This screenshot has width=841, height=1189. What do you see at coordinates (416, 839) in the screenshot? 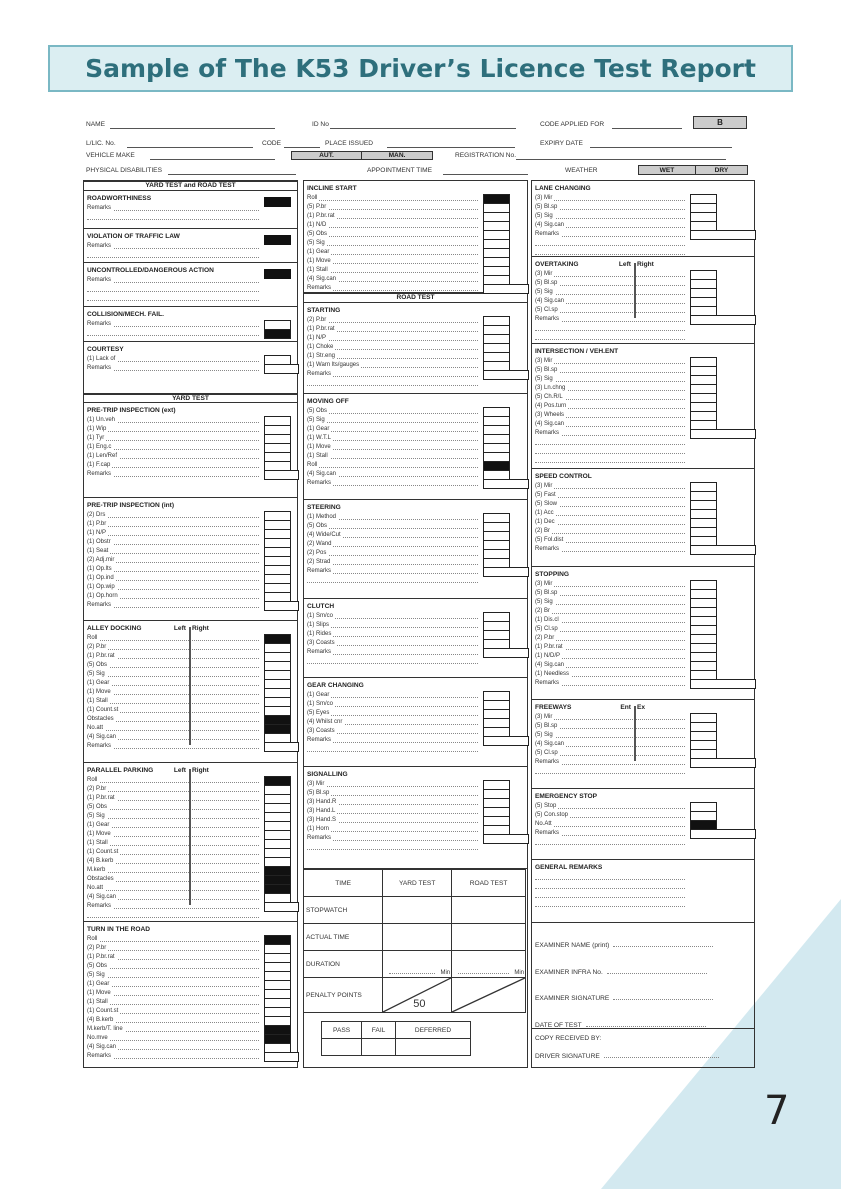
I see `item-remarks: Remarks` at bounding box center [416, 839].